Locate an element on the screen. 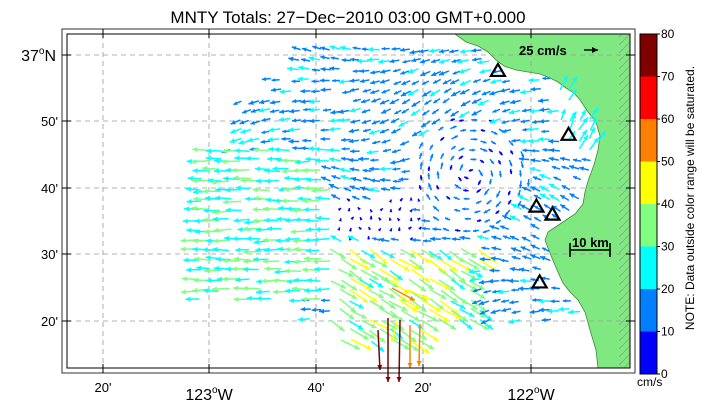 This screenshot has height=407, width=702. km-scale-label: 10 km is located at coordinates (590, 242).